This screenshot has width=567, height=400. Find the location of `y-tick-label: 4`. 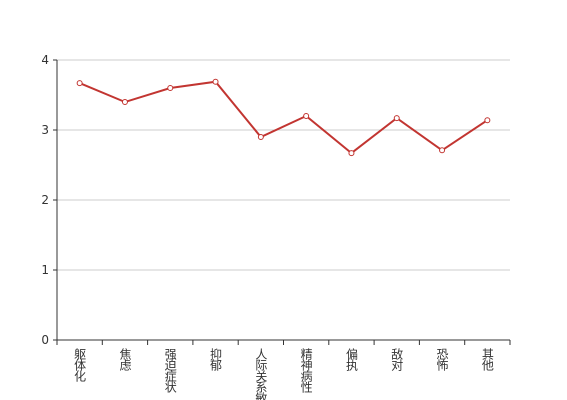

y-tick-label: 4 is located at coordinates (45, 60).